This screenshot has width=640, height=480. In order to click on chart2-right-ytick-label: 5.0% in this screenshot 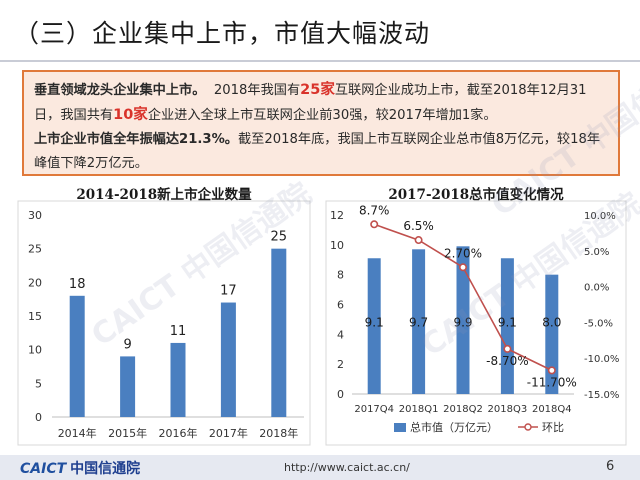, I will do `click(596, 252)`.